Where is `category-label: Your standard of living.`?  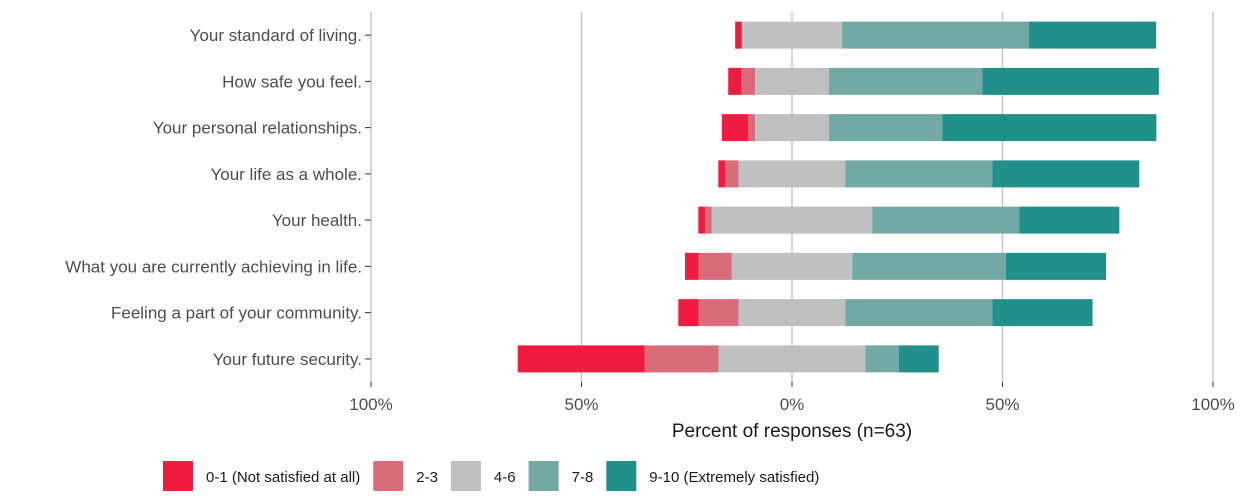
category-label: Your standard of living. is located at coordinates (276, 35).